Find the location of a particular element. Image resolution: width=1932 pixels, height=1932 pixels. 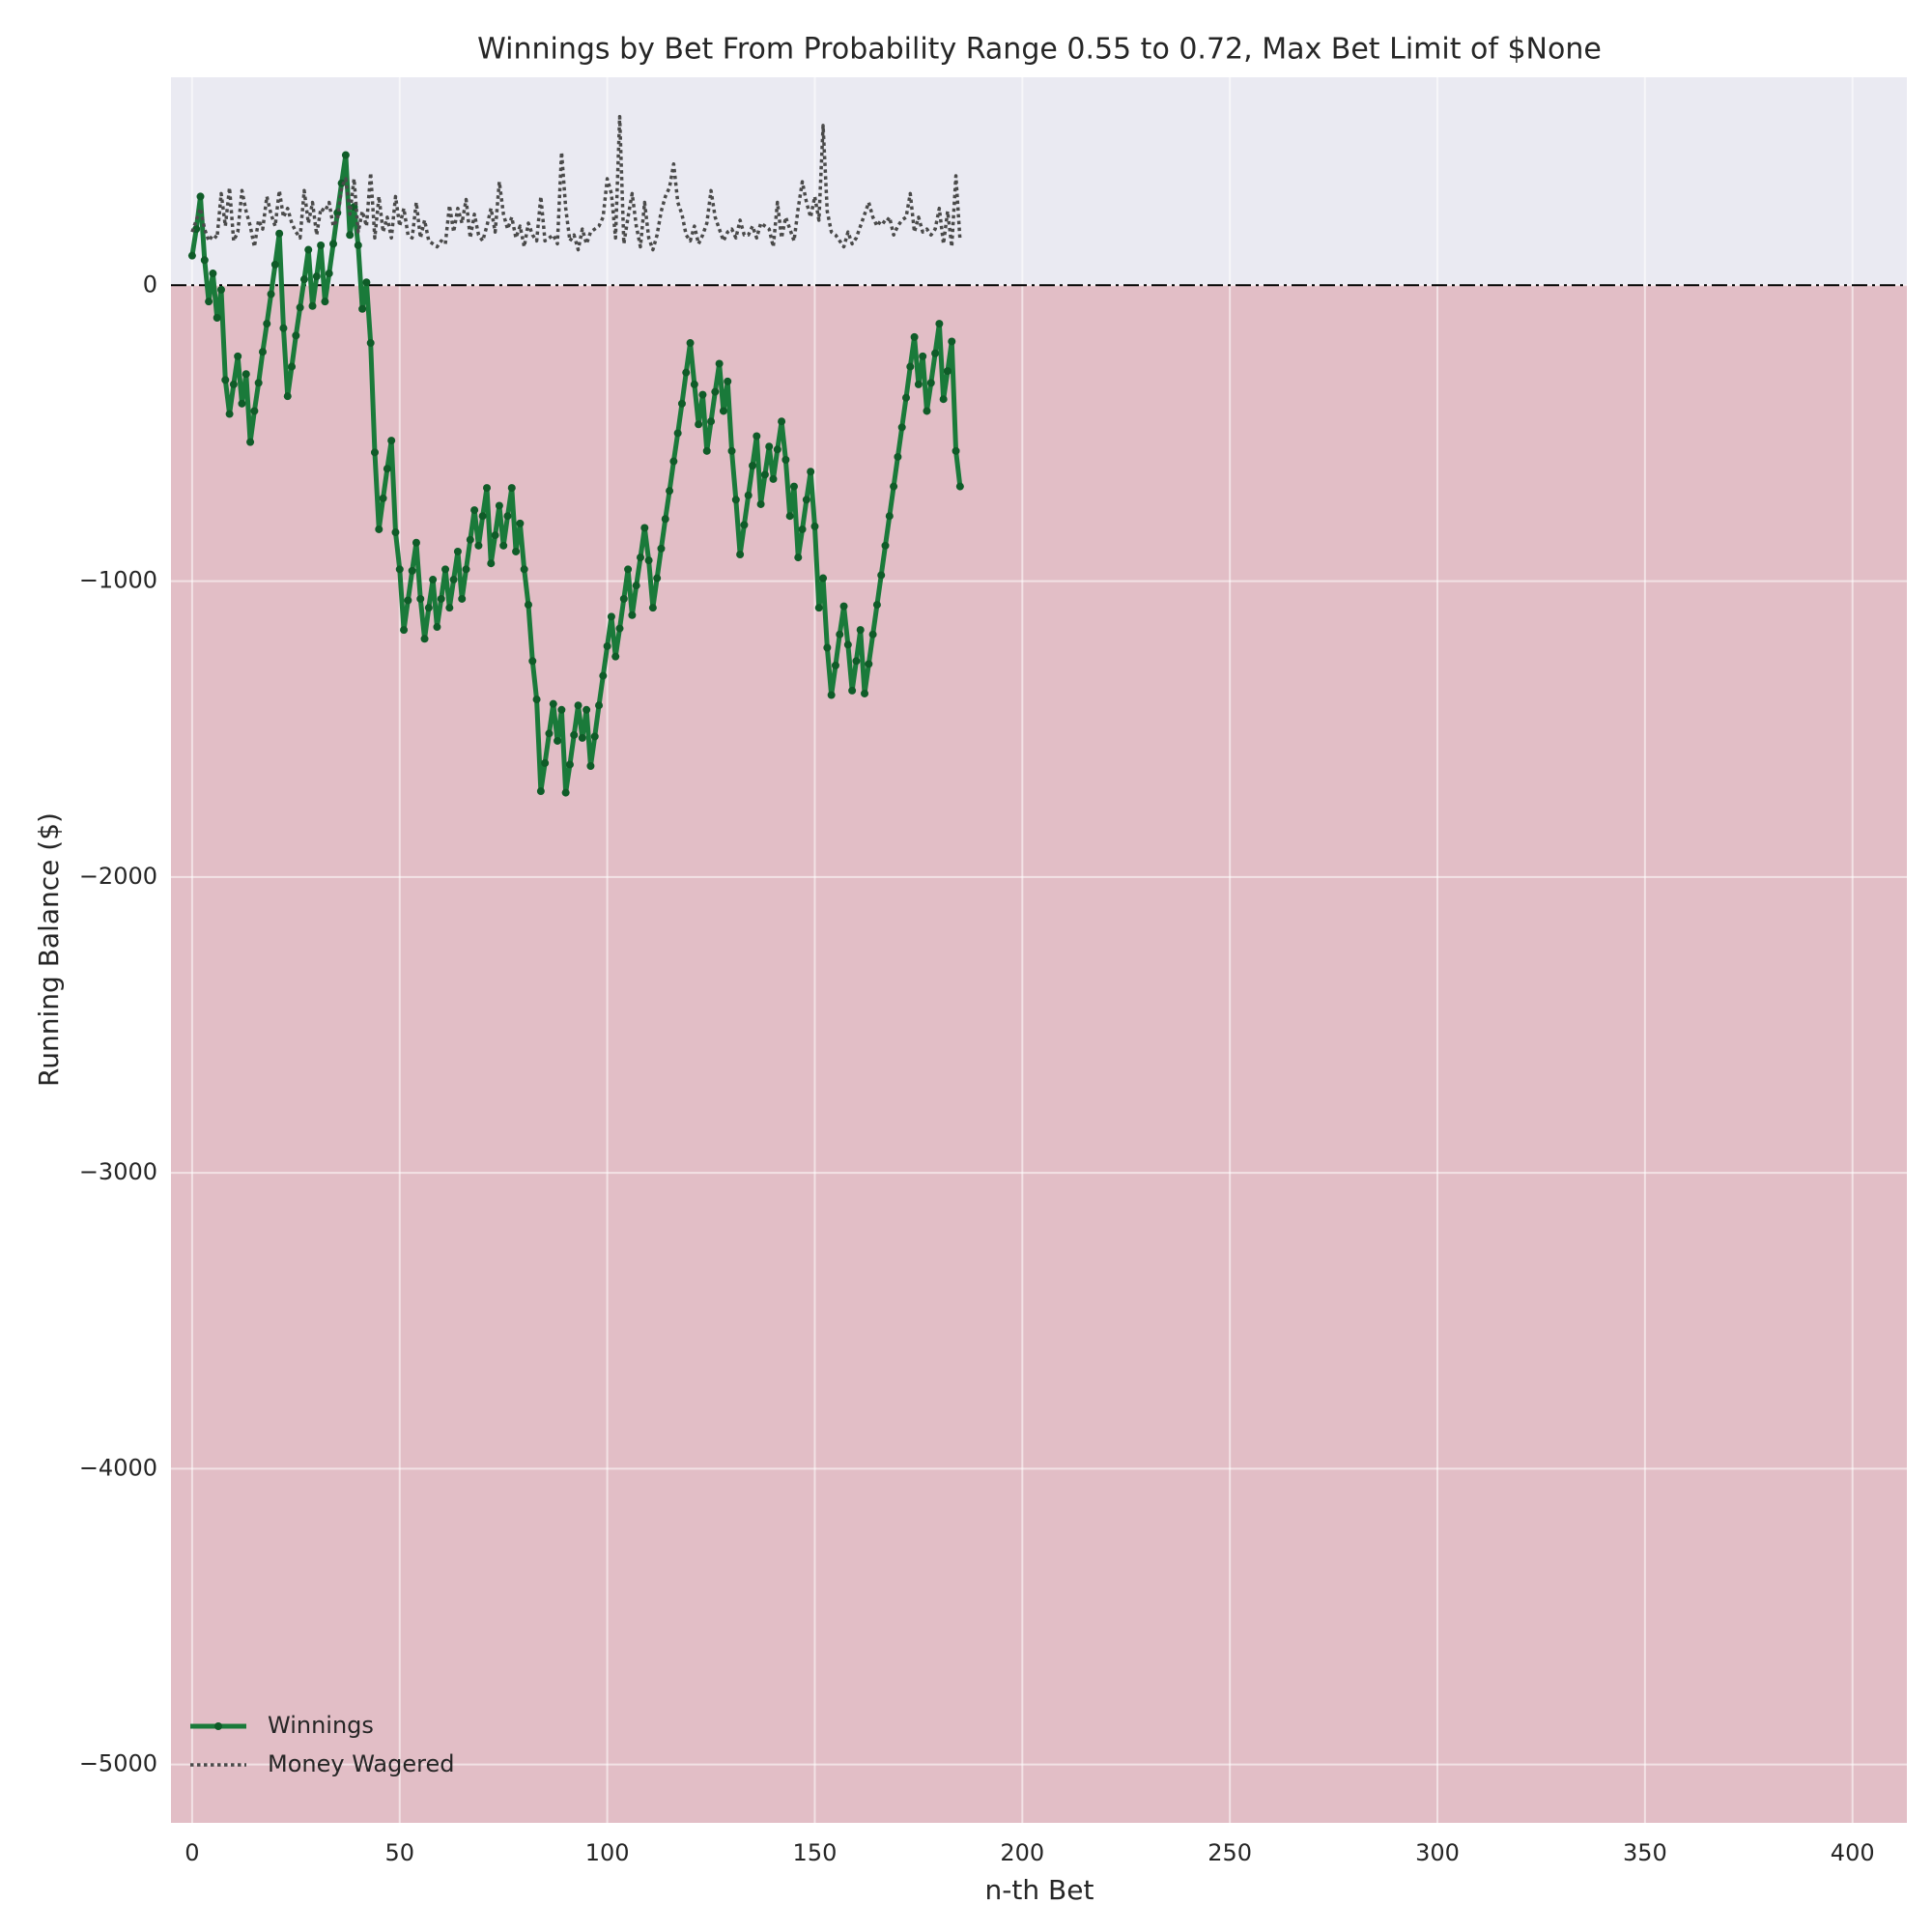

x-tick-label: 150 is located at coordinates (815, 1852).